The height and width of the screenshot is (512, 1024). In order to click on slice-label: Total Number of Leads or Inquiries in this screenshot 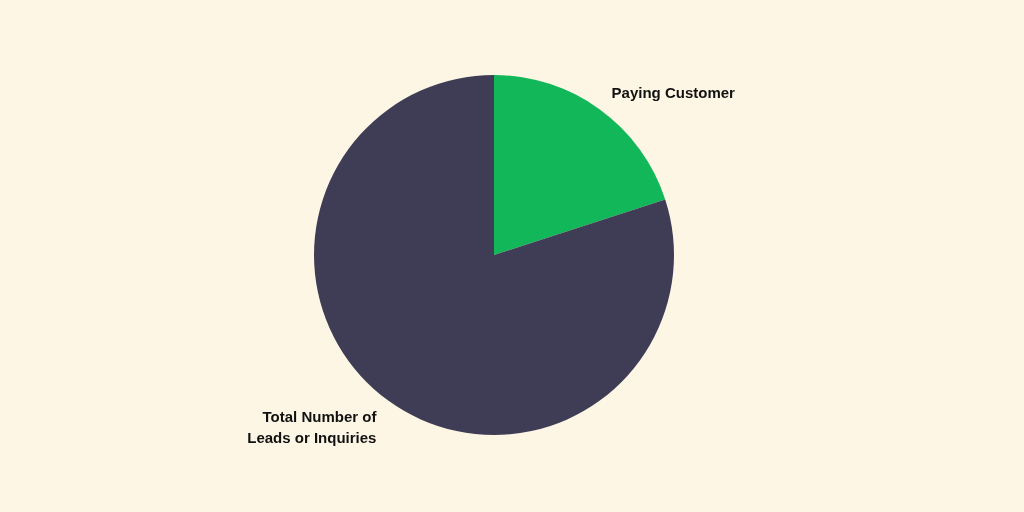, I will do `click(312, 426)`.